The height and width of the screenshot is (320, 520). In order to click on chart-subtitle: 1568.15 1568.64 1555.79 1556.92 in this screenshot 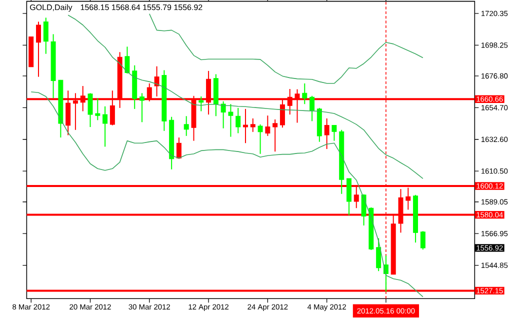, I will do `click(141, 7)`.